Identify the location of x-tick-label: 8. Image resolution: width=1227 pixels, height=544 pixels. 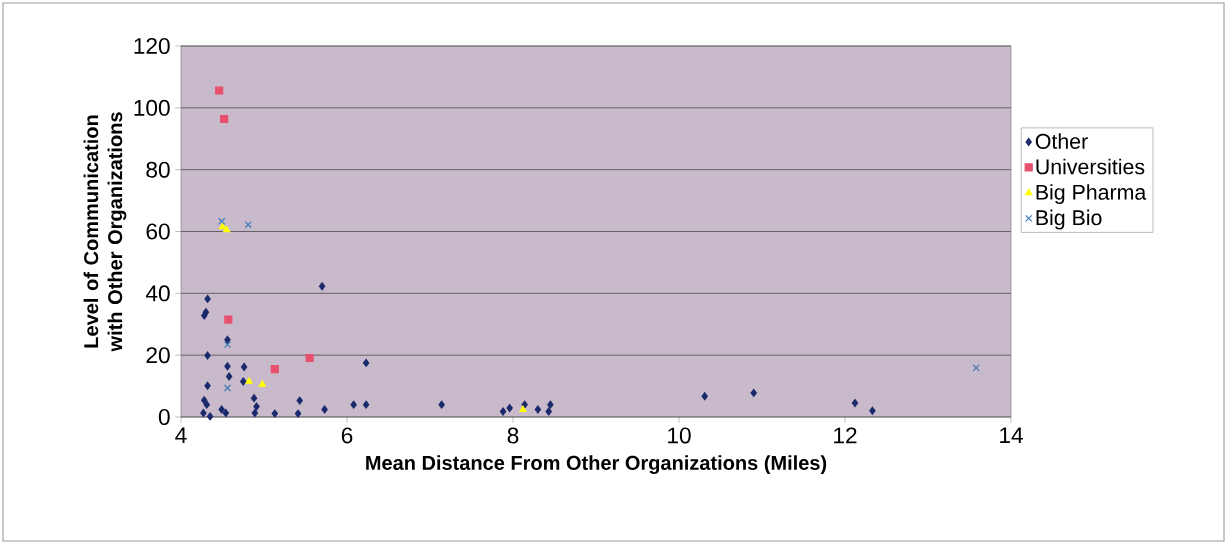
(513, 435).